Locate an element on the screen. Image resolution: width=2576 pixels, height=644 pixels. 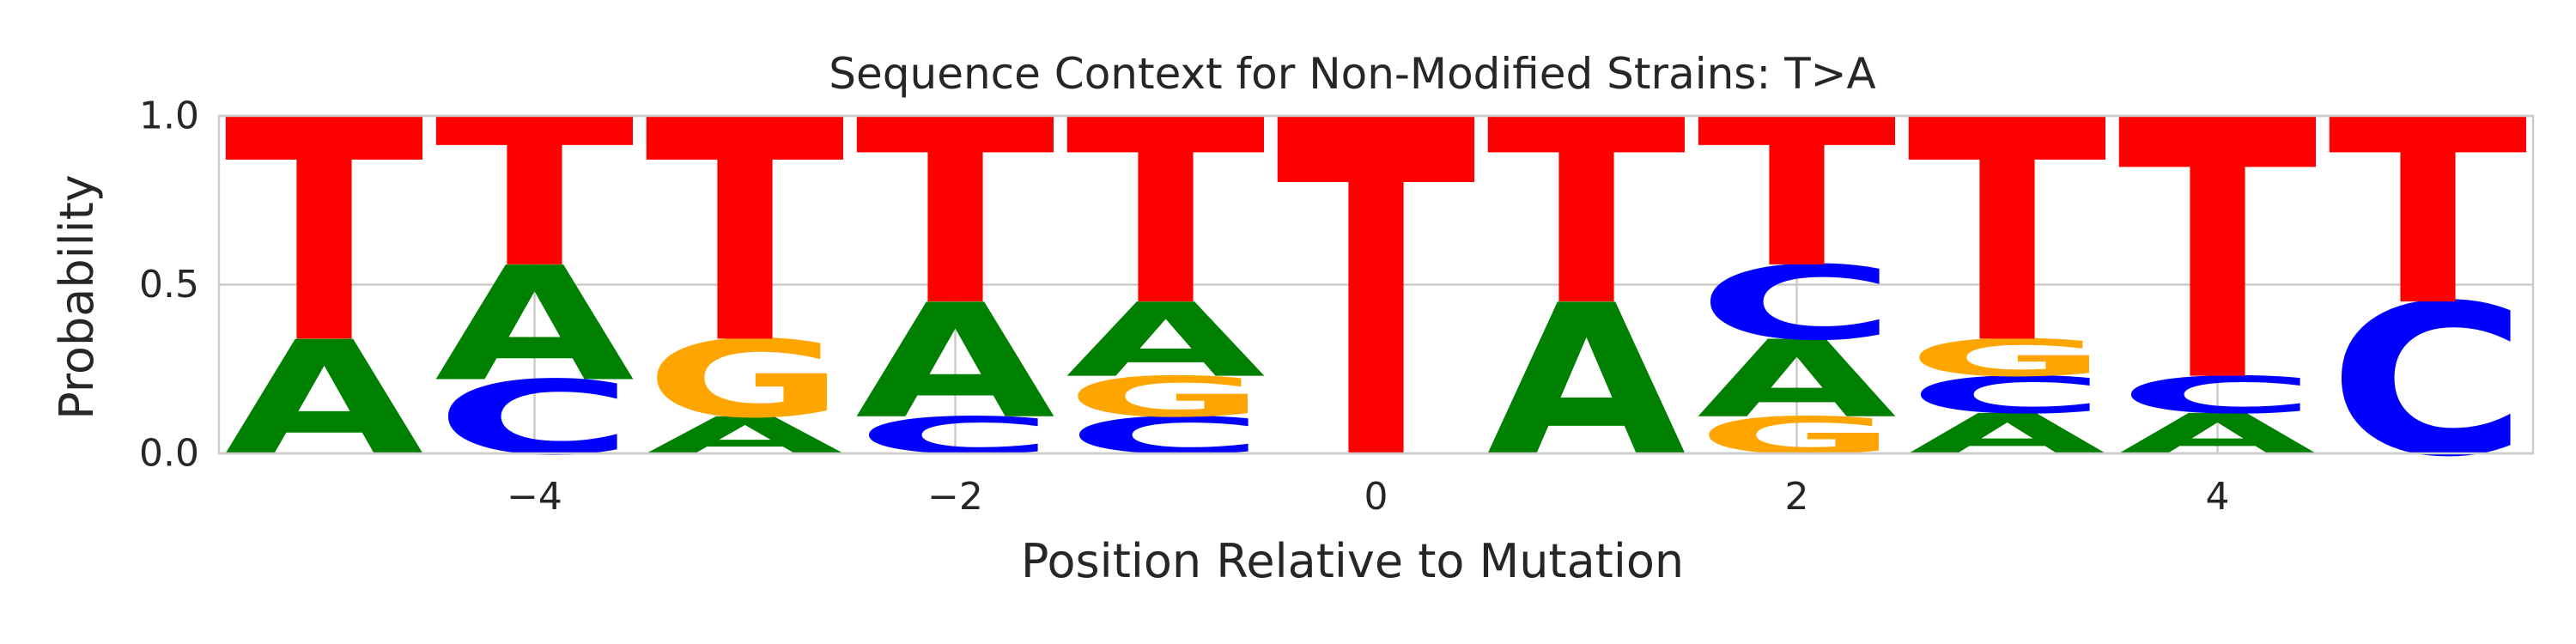
y-tick-label: 0.0 is located at coordinates (169, 454).